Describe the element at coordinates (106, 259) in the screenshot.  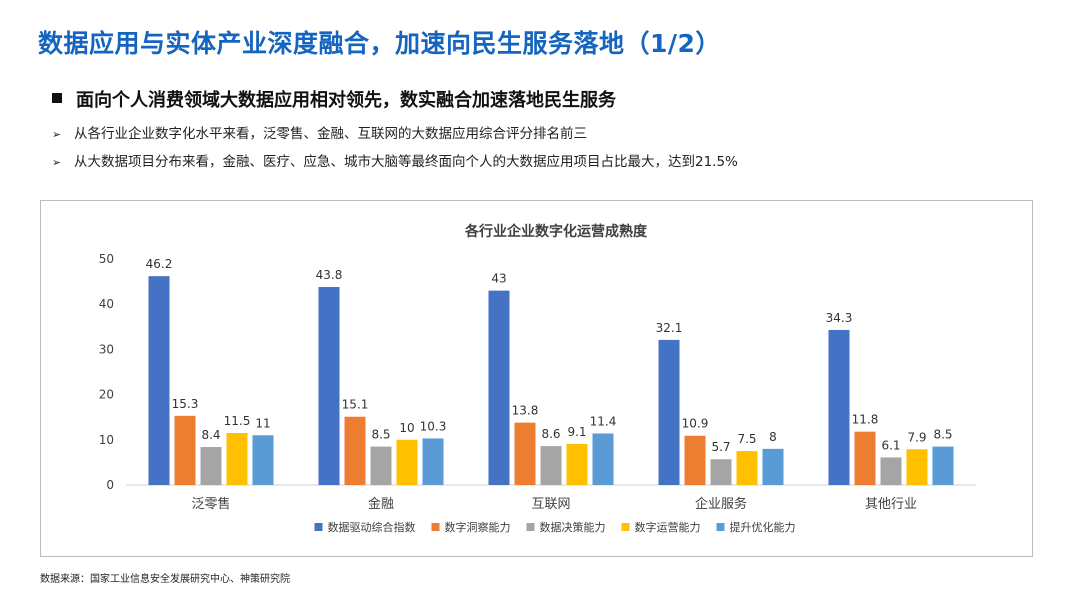
I see `y-tick-label: 50` at that location.